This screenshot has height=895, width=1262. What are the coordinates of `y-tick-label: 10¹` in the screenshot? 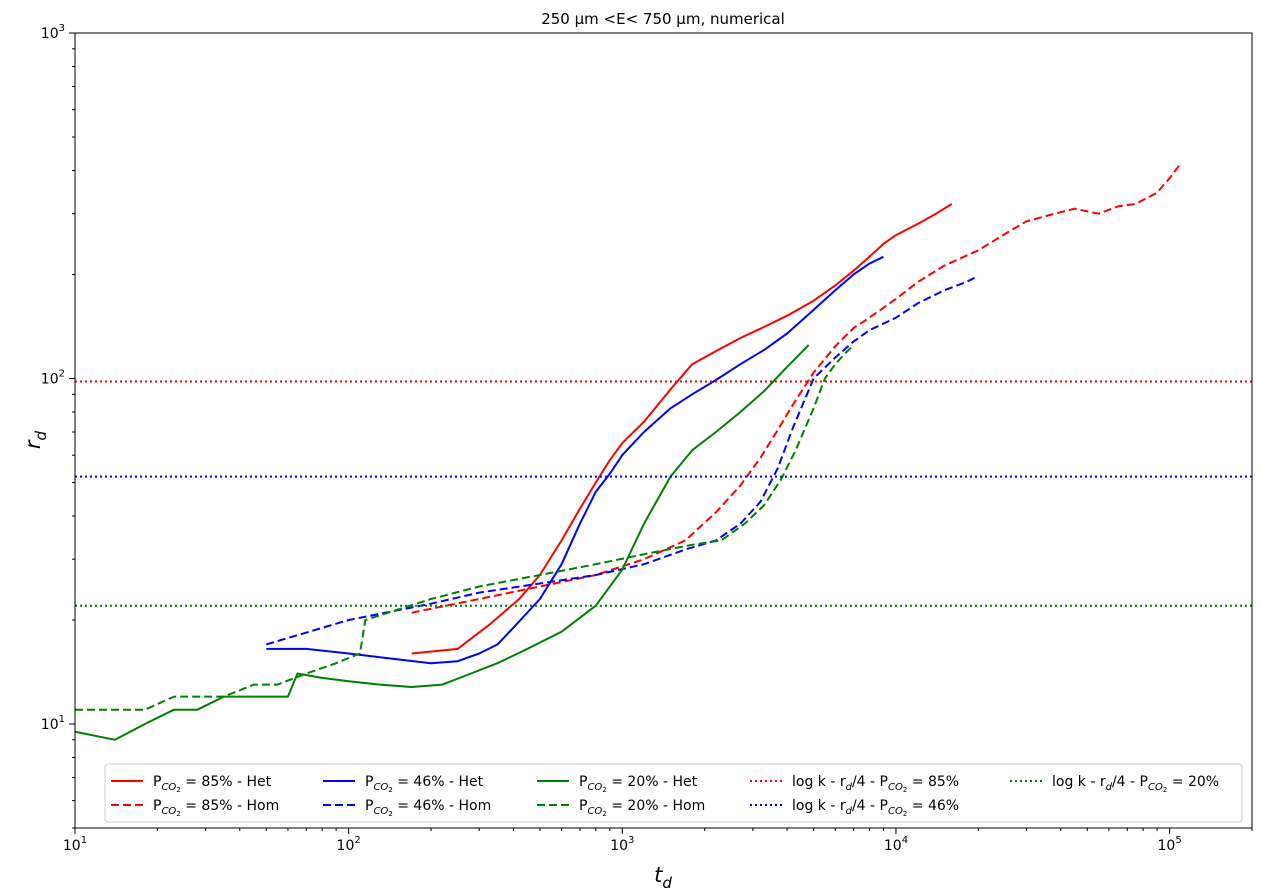 It's located at (53, 723).